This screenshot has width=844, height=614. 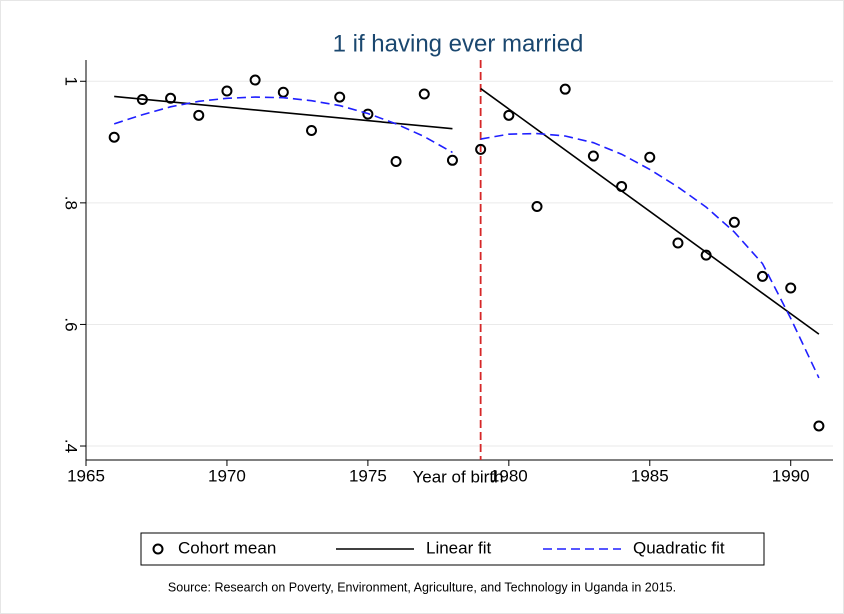 What do you see at coordinates (509, 475) in the screenshot?
I see `x-tick-label: 1980` at bounding box center [509, 475].